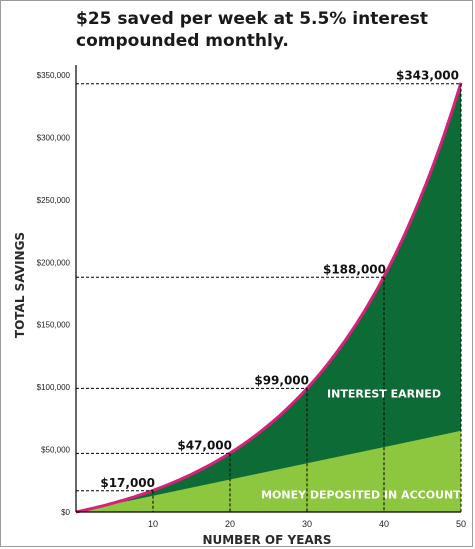 The height and width of the screenshot is (549, 475). What do you see at coordinates (354, 269) in the screenshot?
I see `value-label: $188,000` at bounding box center [354, 269].